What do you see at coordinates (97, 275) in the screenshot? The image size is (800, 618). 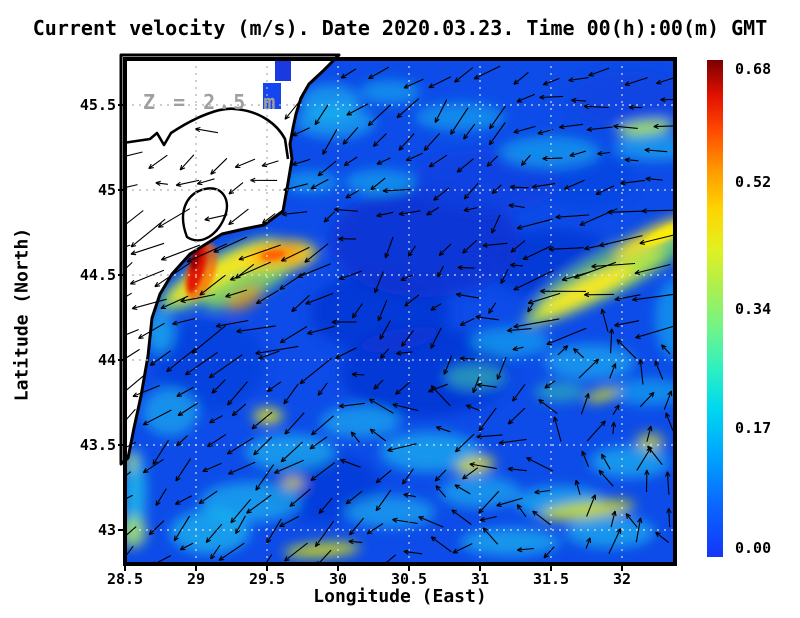 I see `y-tick-label: 44.5` at bounding box center [97, 275].